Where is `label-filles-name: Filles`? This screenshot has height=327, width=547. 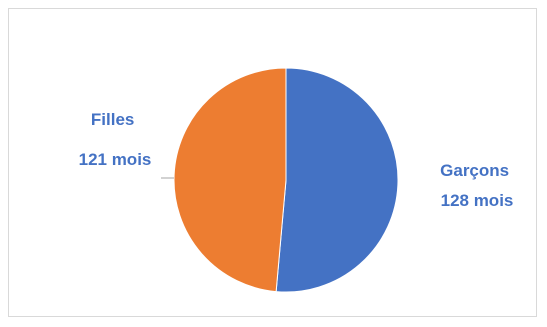 label-filles-name: Filles is located at coordinates (112, 119).